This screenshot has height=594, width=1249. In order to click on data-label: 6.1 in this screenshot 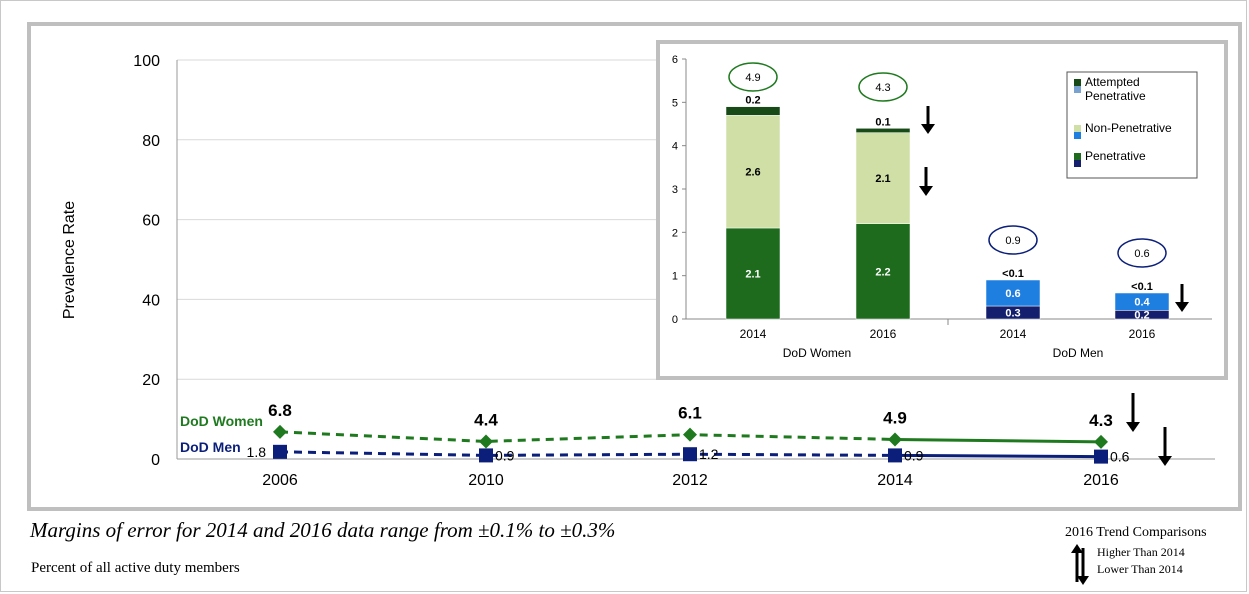, I will do `click(690, 413)`.